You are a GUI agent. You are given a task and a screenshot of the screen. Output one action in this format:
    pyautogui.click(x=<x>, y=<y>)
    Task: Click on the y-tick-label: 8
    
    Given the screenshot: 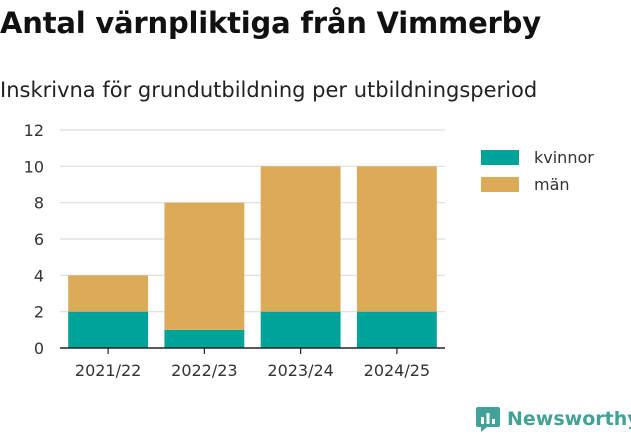 What is the action you would take?
    pyautogui.click(x=39, y=203)
    